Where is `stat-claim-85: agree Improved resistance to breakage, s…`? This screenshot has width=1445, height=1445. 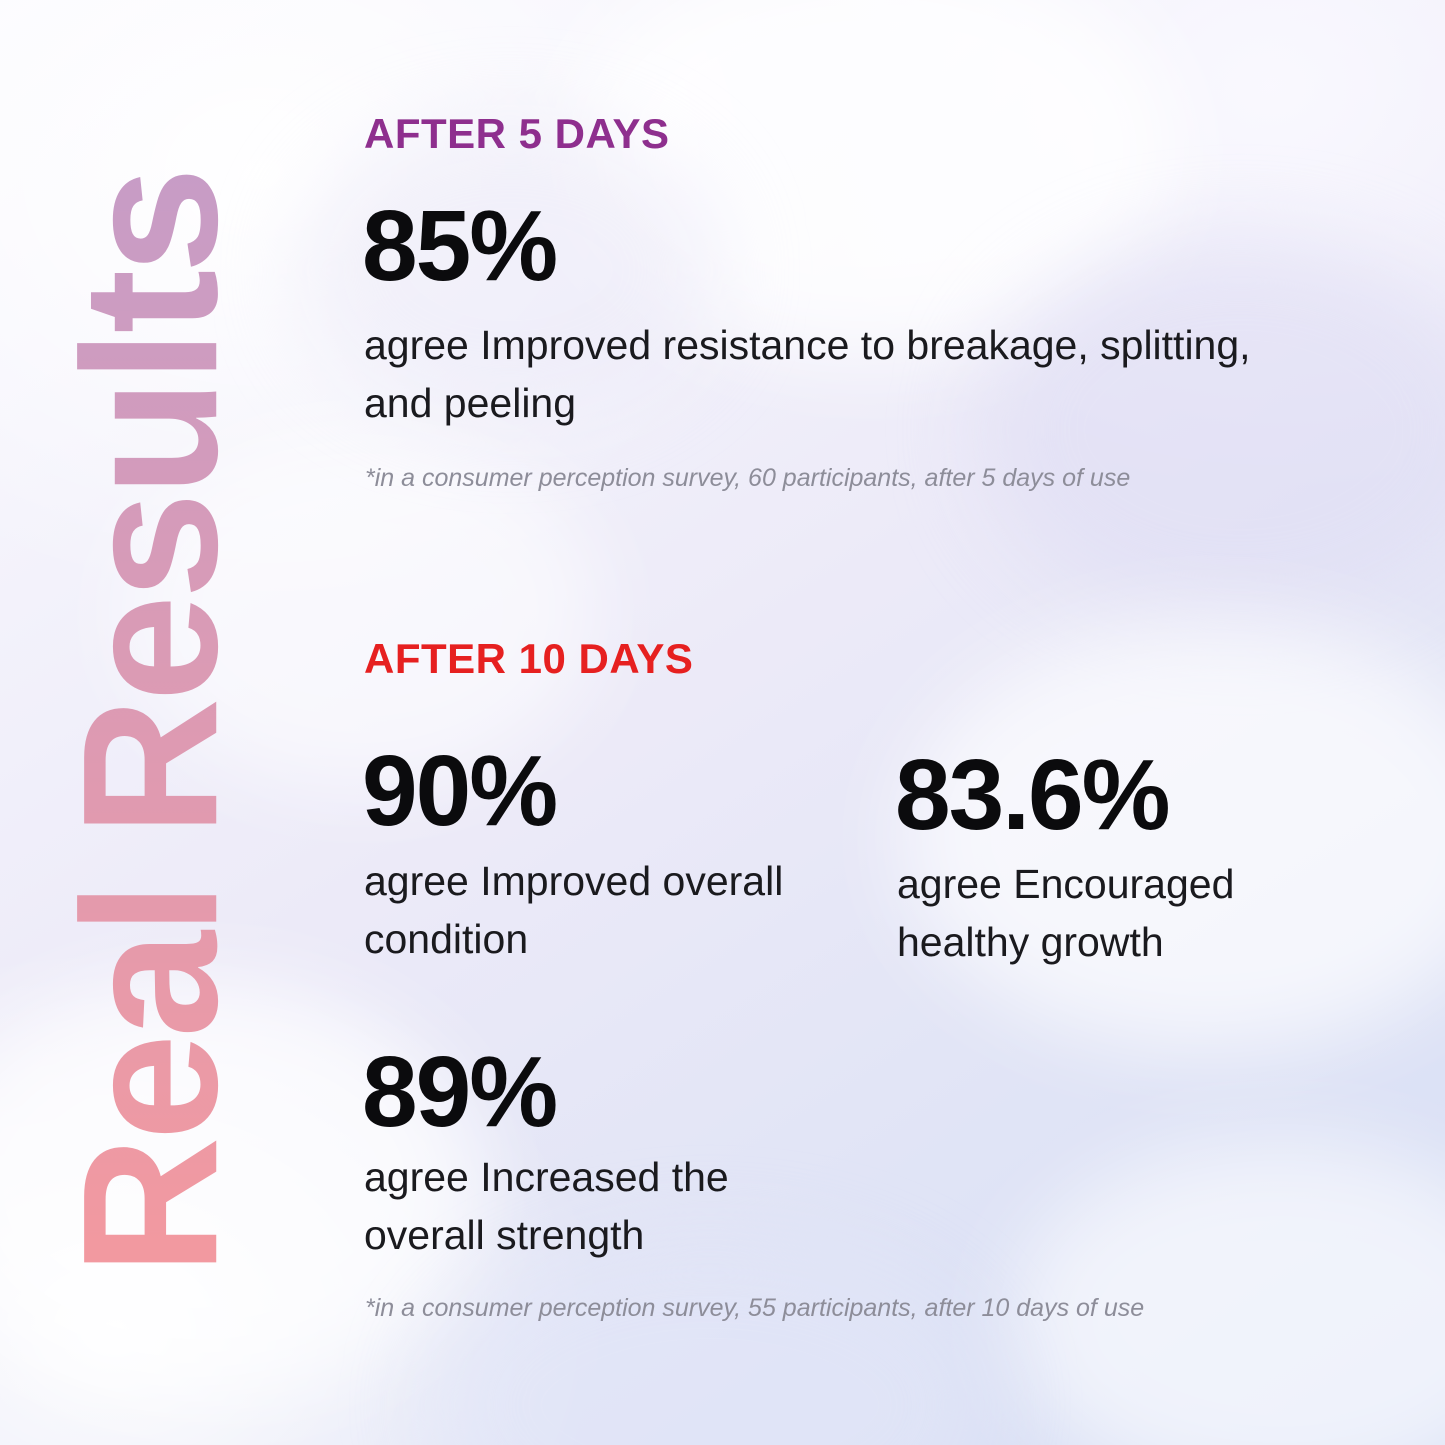
stat-claim-85: agree Improved resistance to breakage, s… is located at coordinates (814, 374).